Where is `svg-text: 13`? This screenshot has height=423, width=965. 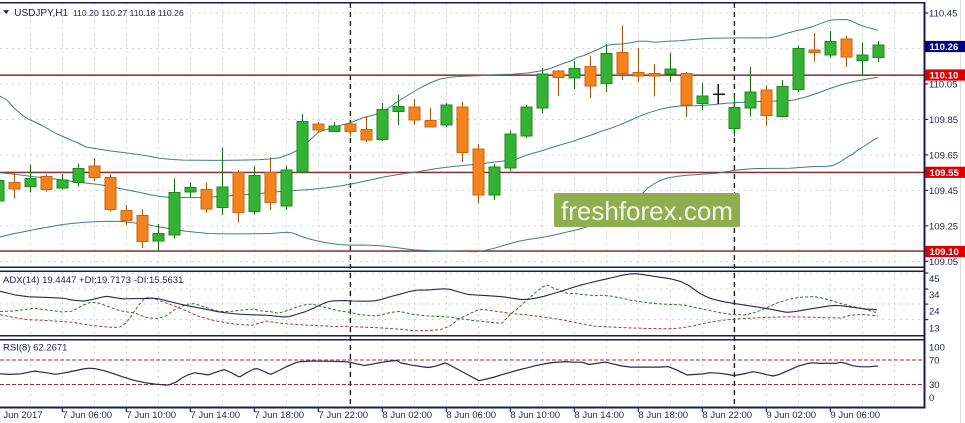 svg-text: 13 is located at coordinates (934, 328).